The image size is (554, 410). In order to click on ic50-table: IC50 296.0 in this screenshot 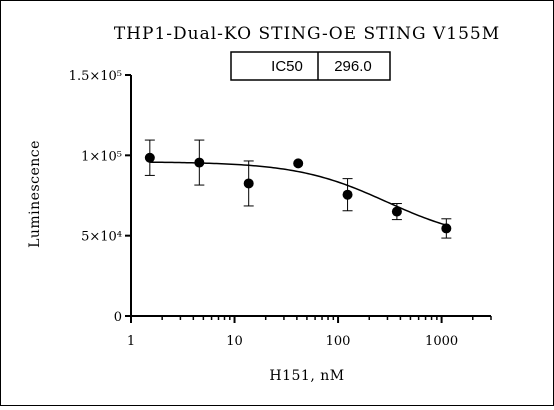, I will do `click(310, 66)`.